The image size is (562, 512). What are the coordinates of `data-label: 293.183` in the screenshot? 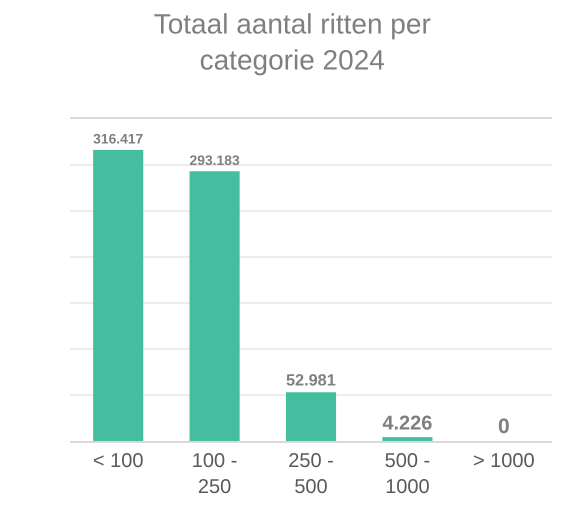 It's located at (215, 160).